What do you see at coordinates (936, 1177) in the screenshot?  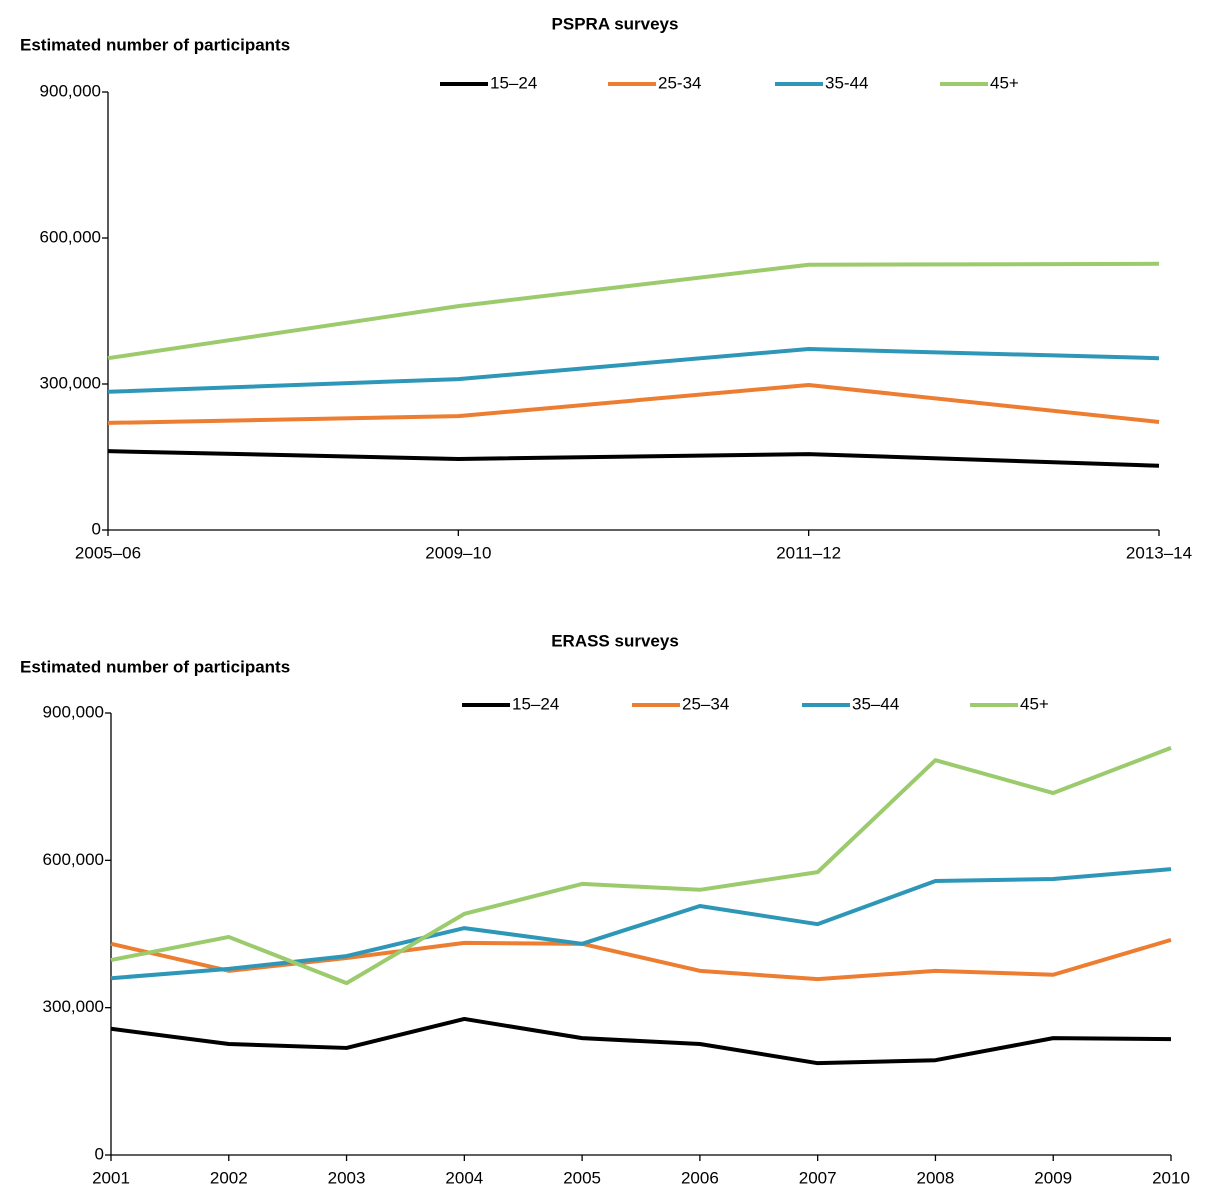 I see `x-tick-label: 2008` at bounding box center [936, 1177].